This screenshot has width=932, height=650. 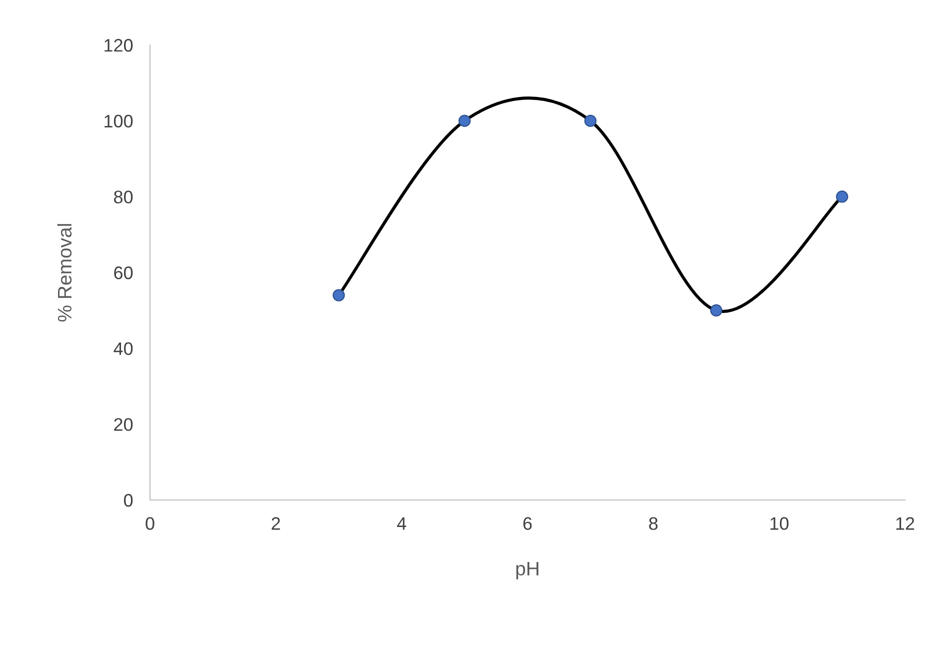 What do you see at coordinates (527, 523) in the screenshot?
I see `x-tick-label: 6` at bounding box center [527, 523].